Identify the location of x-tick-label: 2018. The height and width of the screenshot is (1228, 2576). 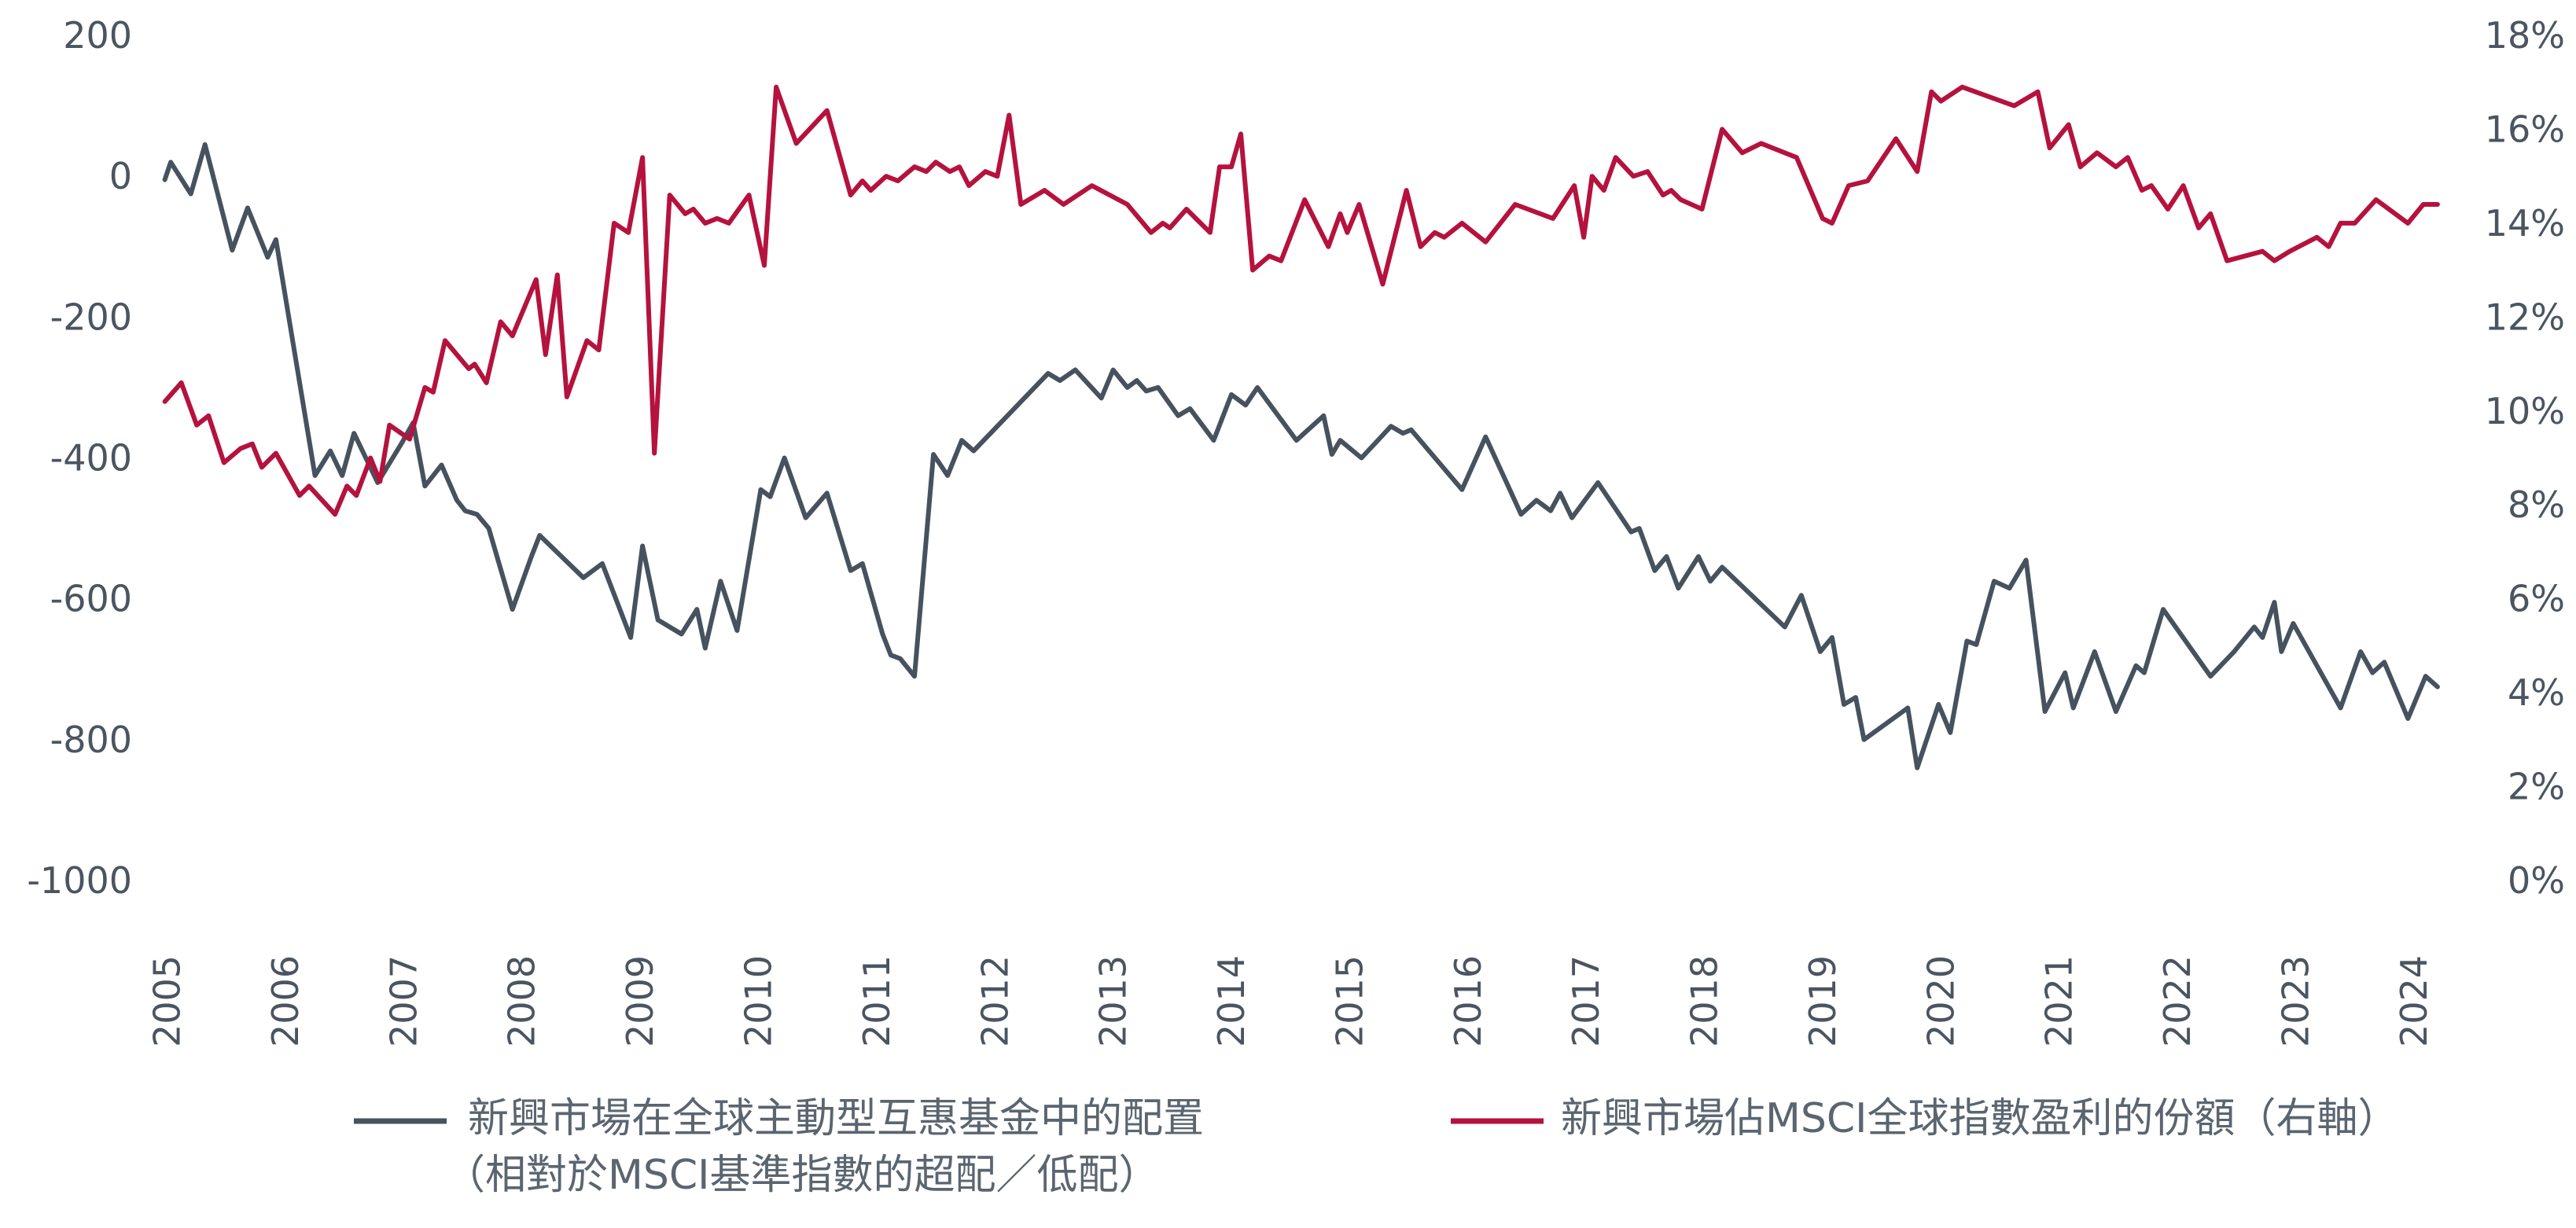
(1705, 1001).